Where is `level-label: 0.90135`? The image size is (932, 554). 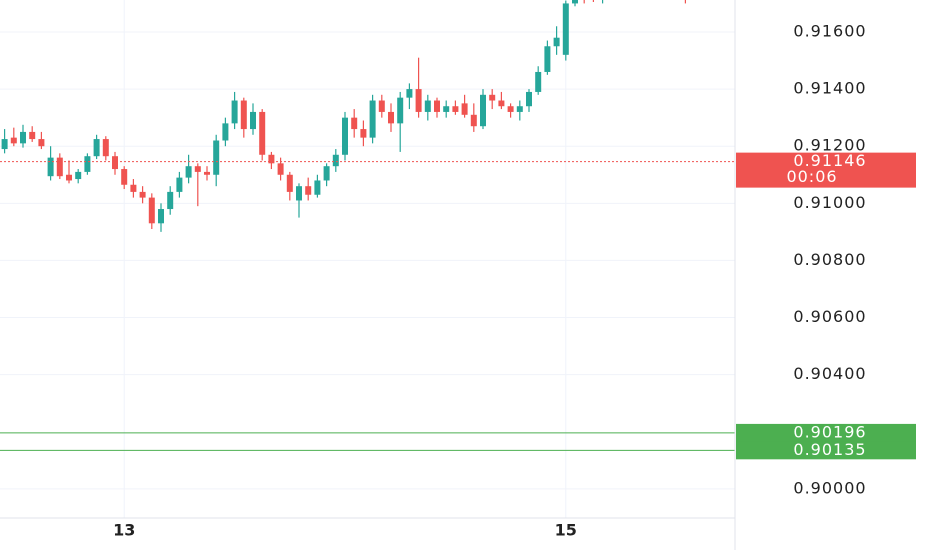
level-label: 0.90135 is located at coordinates (829, 449).